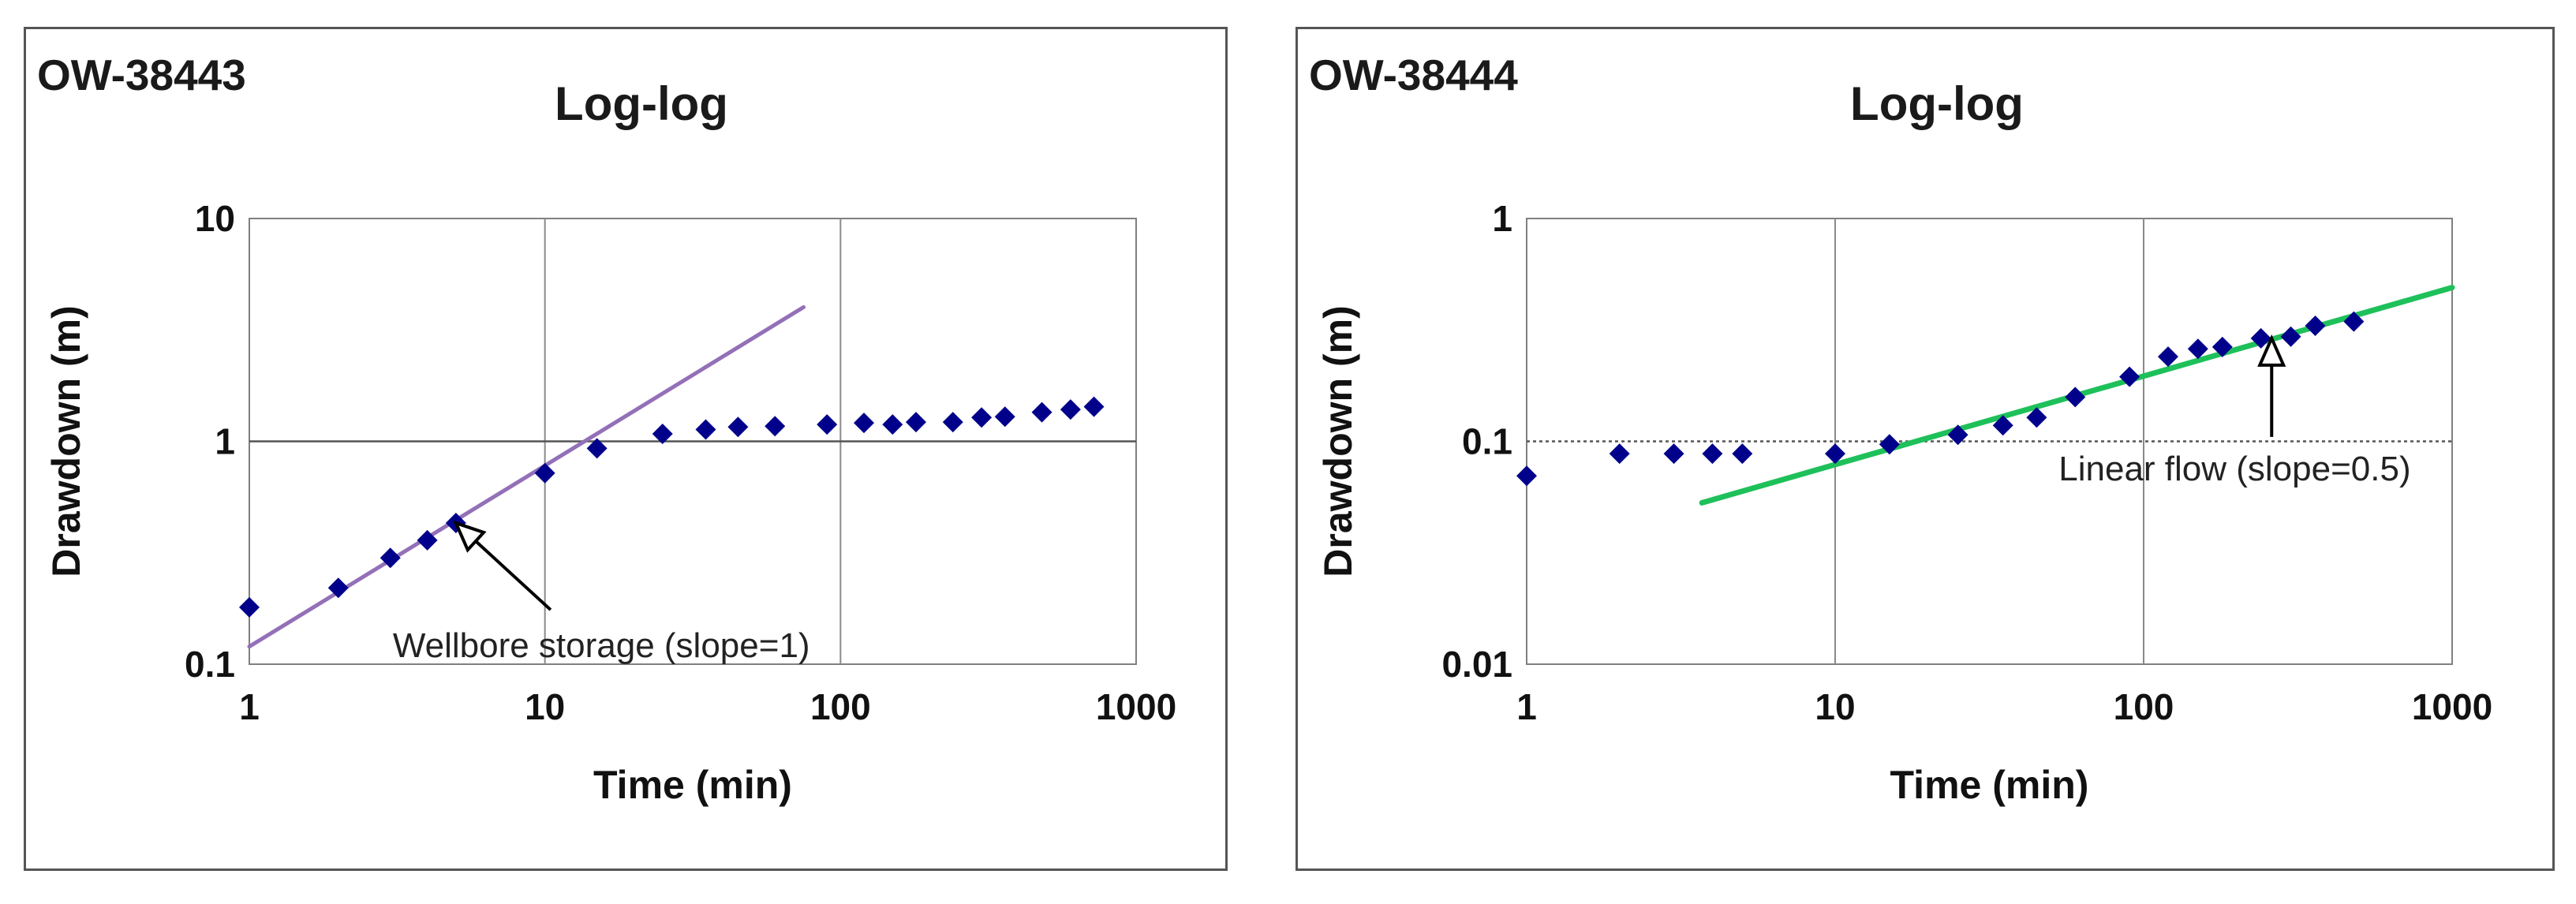 The width and height of the screenshot is (2576, 904). I want to click on y-tick-label: 0.01, so click(1476, 665).